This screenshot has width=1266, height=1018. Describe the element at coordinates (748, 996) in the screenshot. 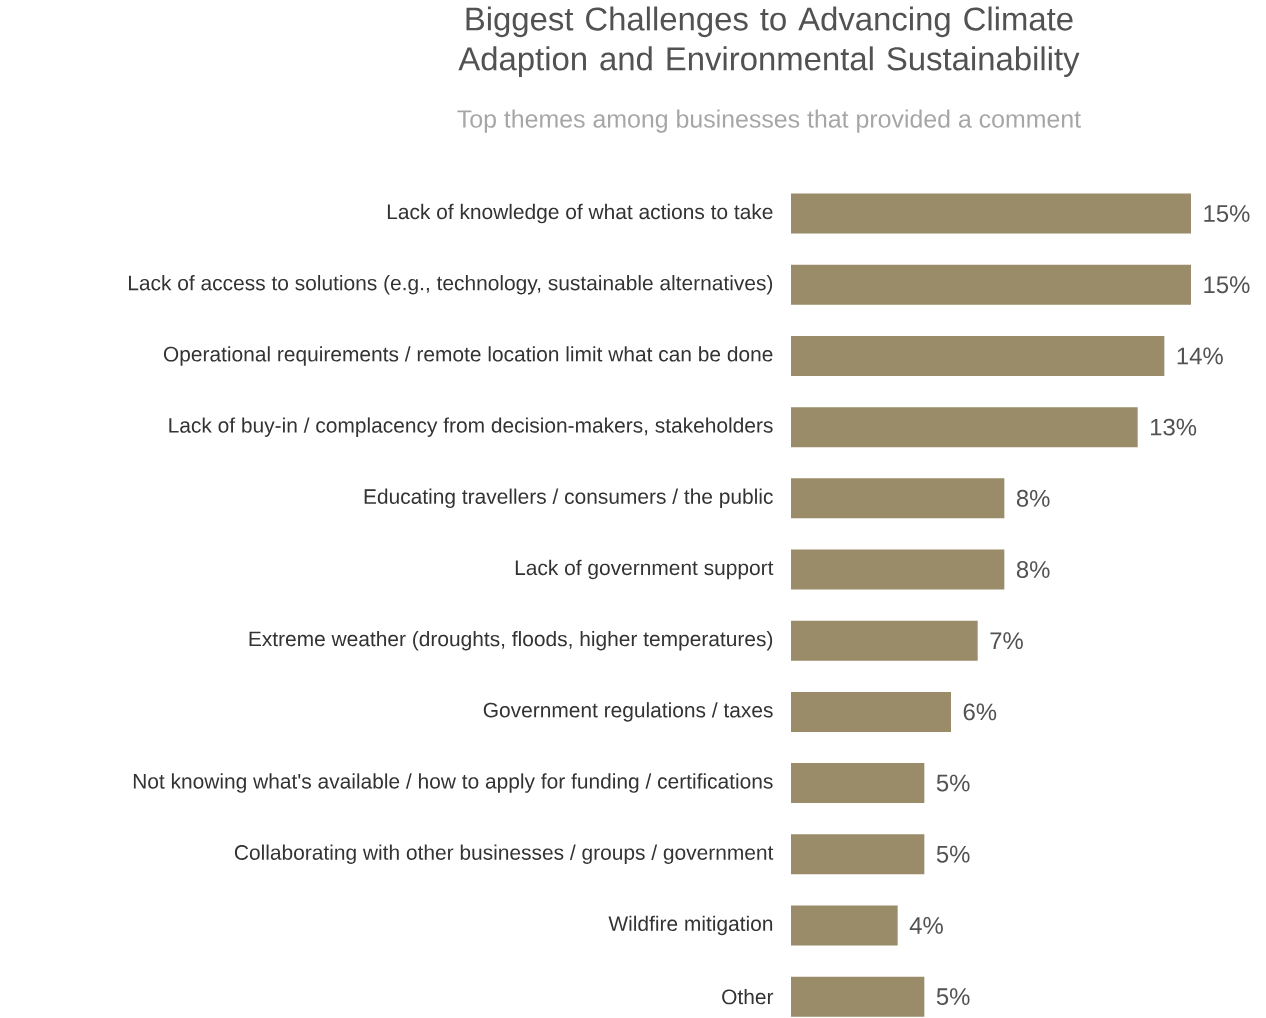

I see `y-tick-label: Other` at that location.